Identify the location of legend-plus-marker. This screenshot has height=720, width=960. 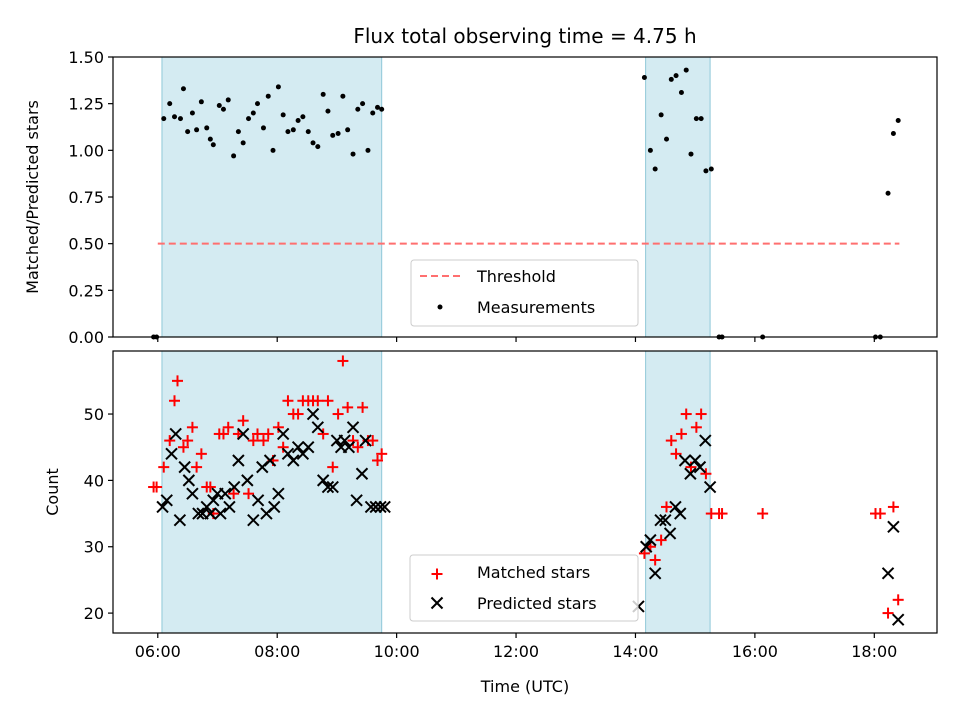
(437, 574).